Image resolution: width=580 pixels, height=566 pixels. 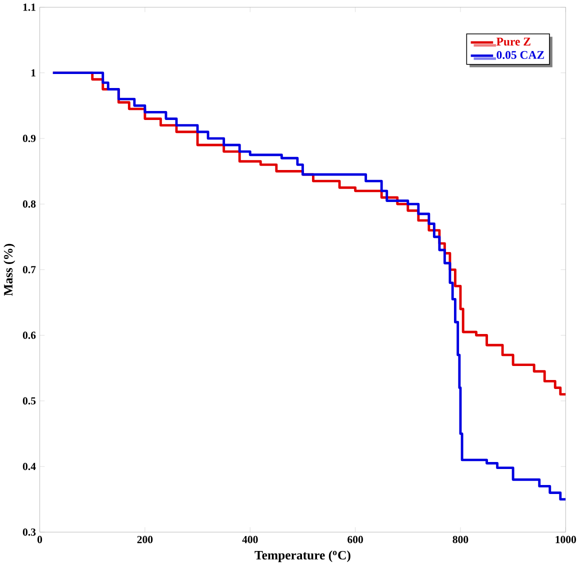 What do you see at coordinates (33, 73) in the screenshot?
I see `y-tick-label: 1` at bounding box center [33, 73].